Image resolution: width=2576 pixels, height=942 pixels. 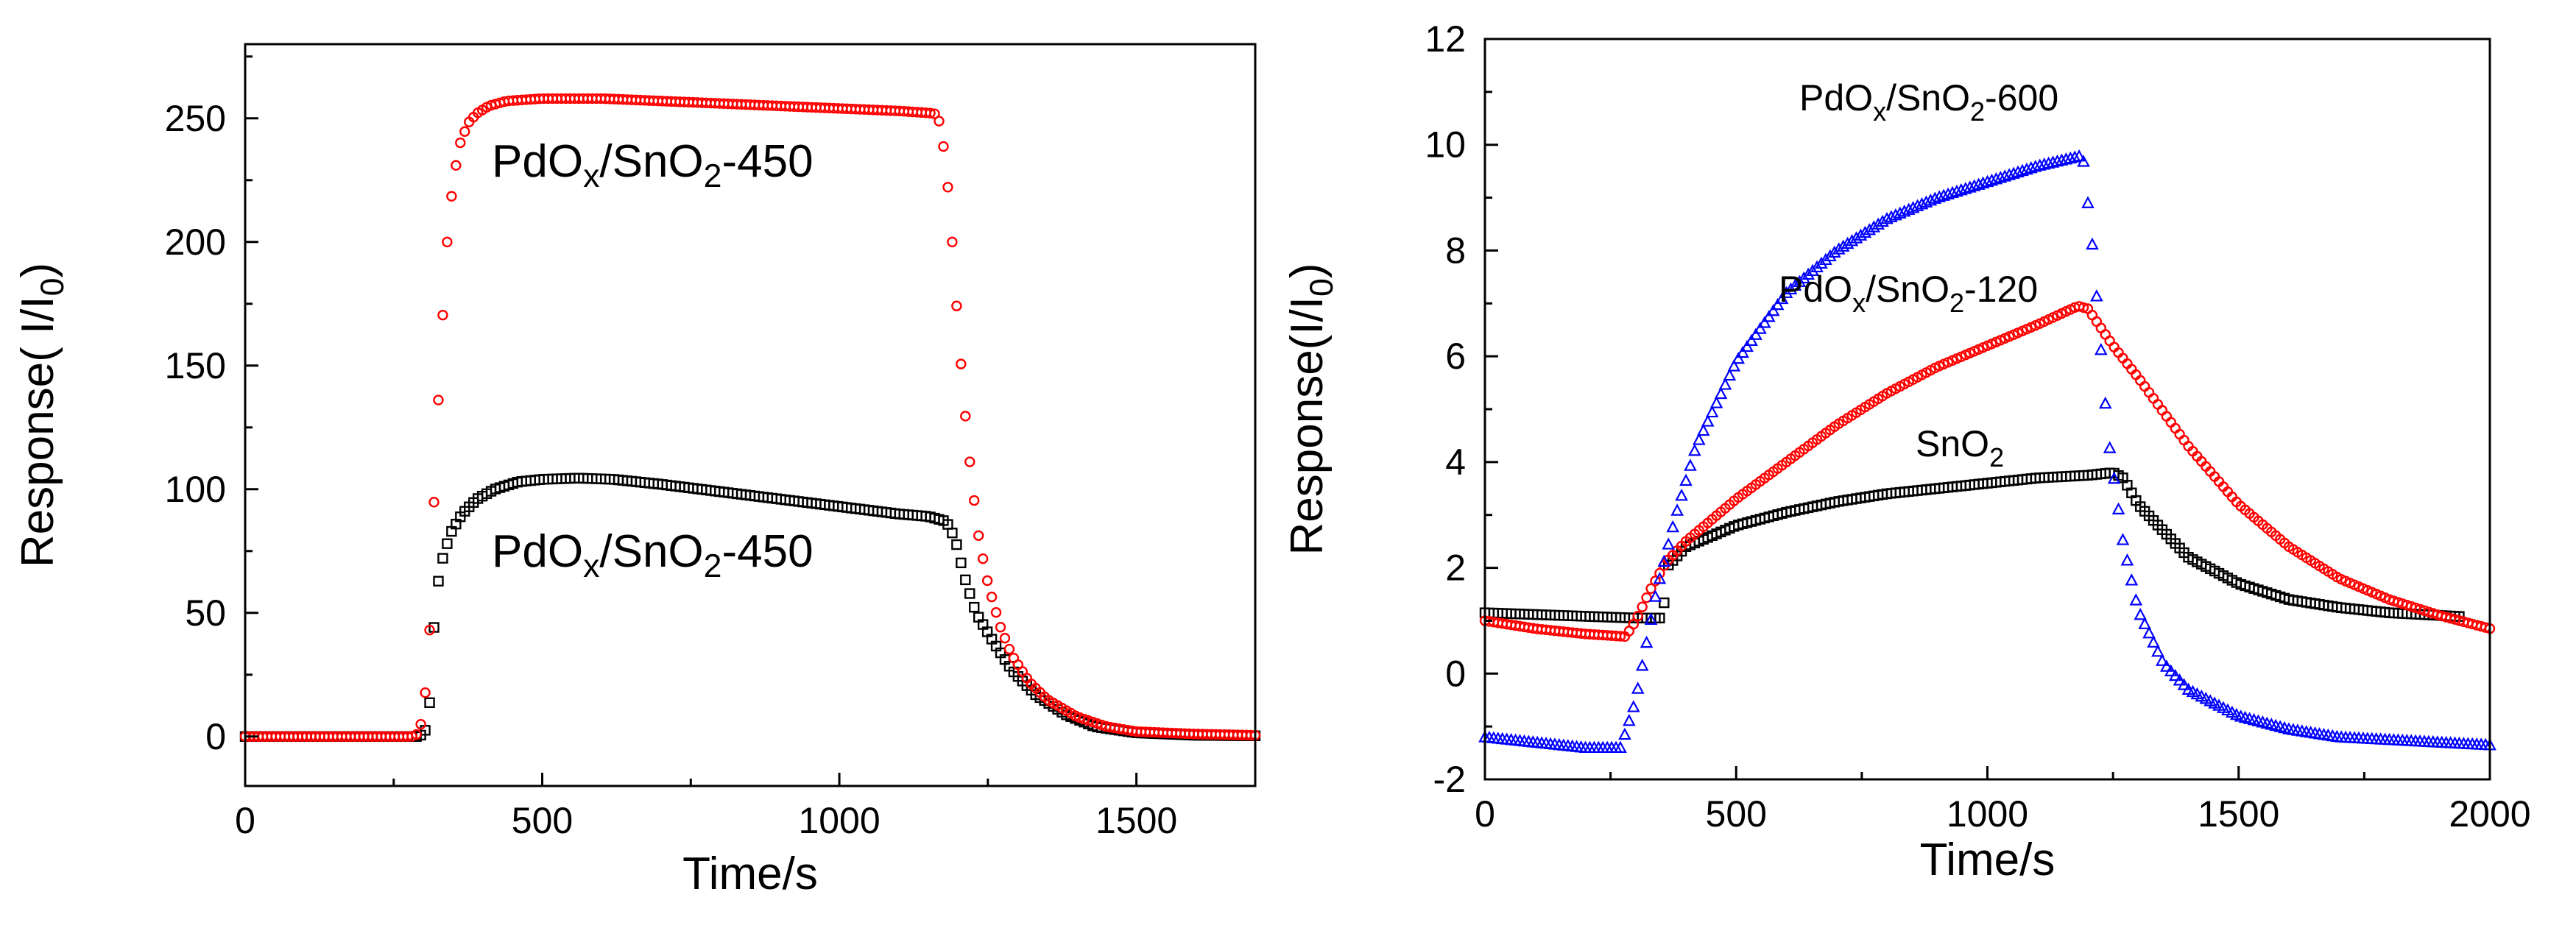 I want to click on legend-text: /SnO, so click(x=1907, y=289).